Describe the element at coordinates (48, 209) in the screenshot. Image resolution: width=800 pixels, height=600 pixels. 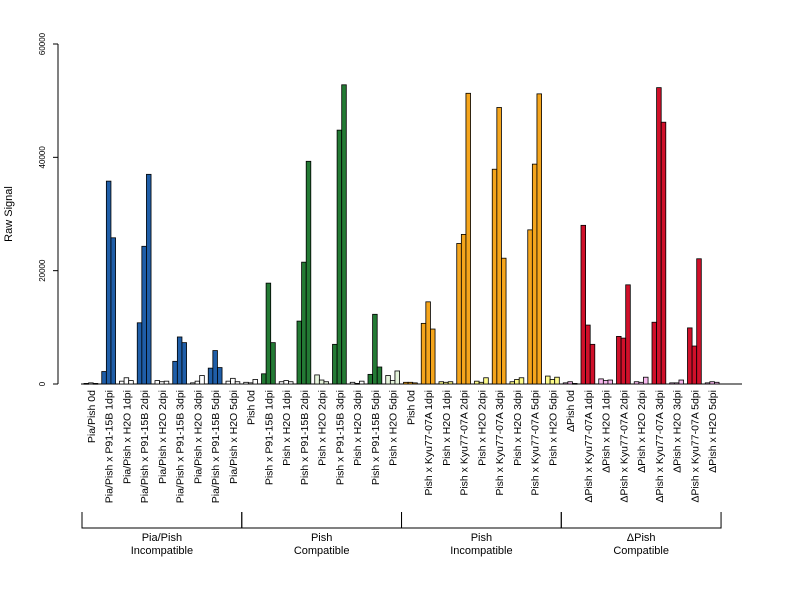
I see `y-axis: 0 20000 40000 60000` at that location.